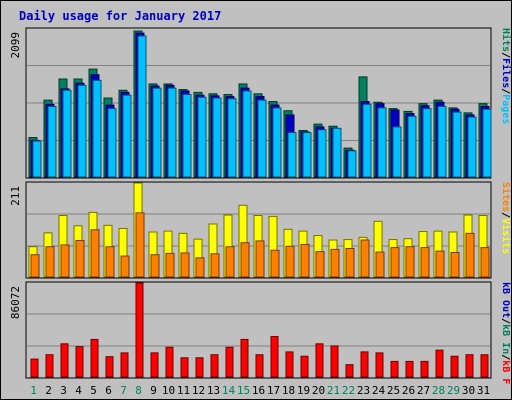 The image size is (512, 400). Describe the element at coordinates (198, 390) in the screenshot. I see `x-tick-label: 12` at that location.